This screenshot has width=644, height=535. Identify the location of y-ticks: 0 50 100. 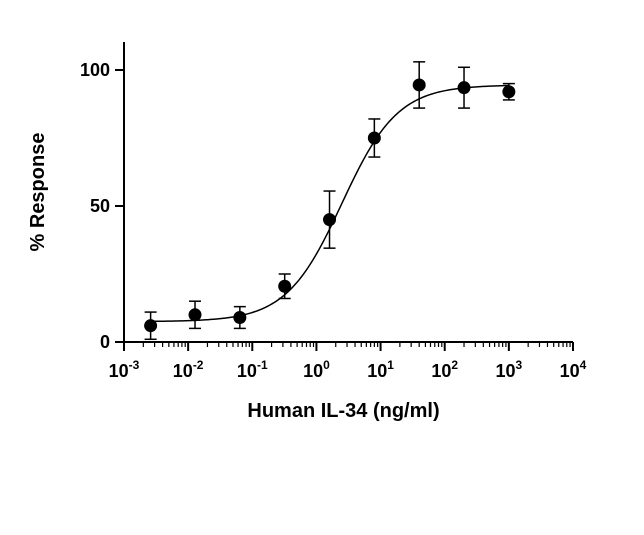
(102, 206).